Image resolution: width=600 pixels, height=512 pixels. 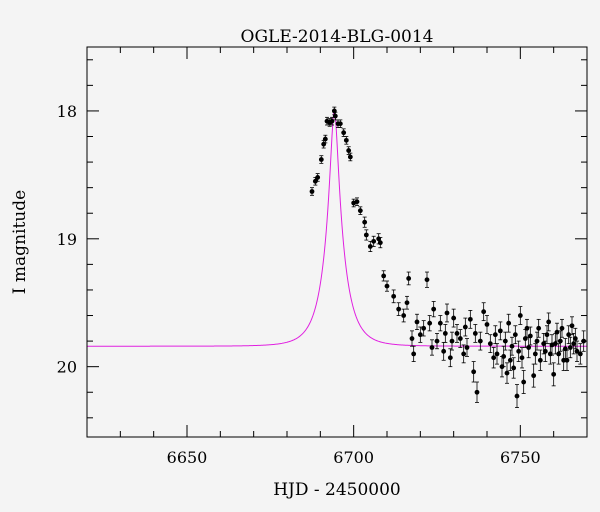 I want to click on y-tick-label: 18, so click(x=67, y=111).